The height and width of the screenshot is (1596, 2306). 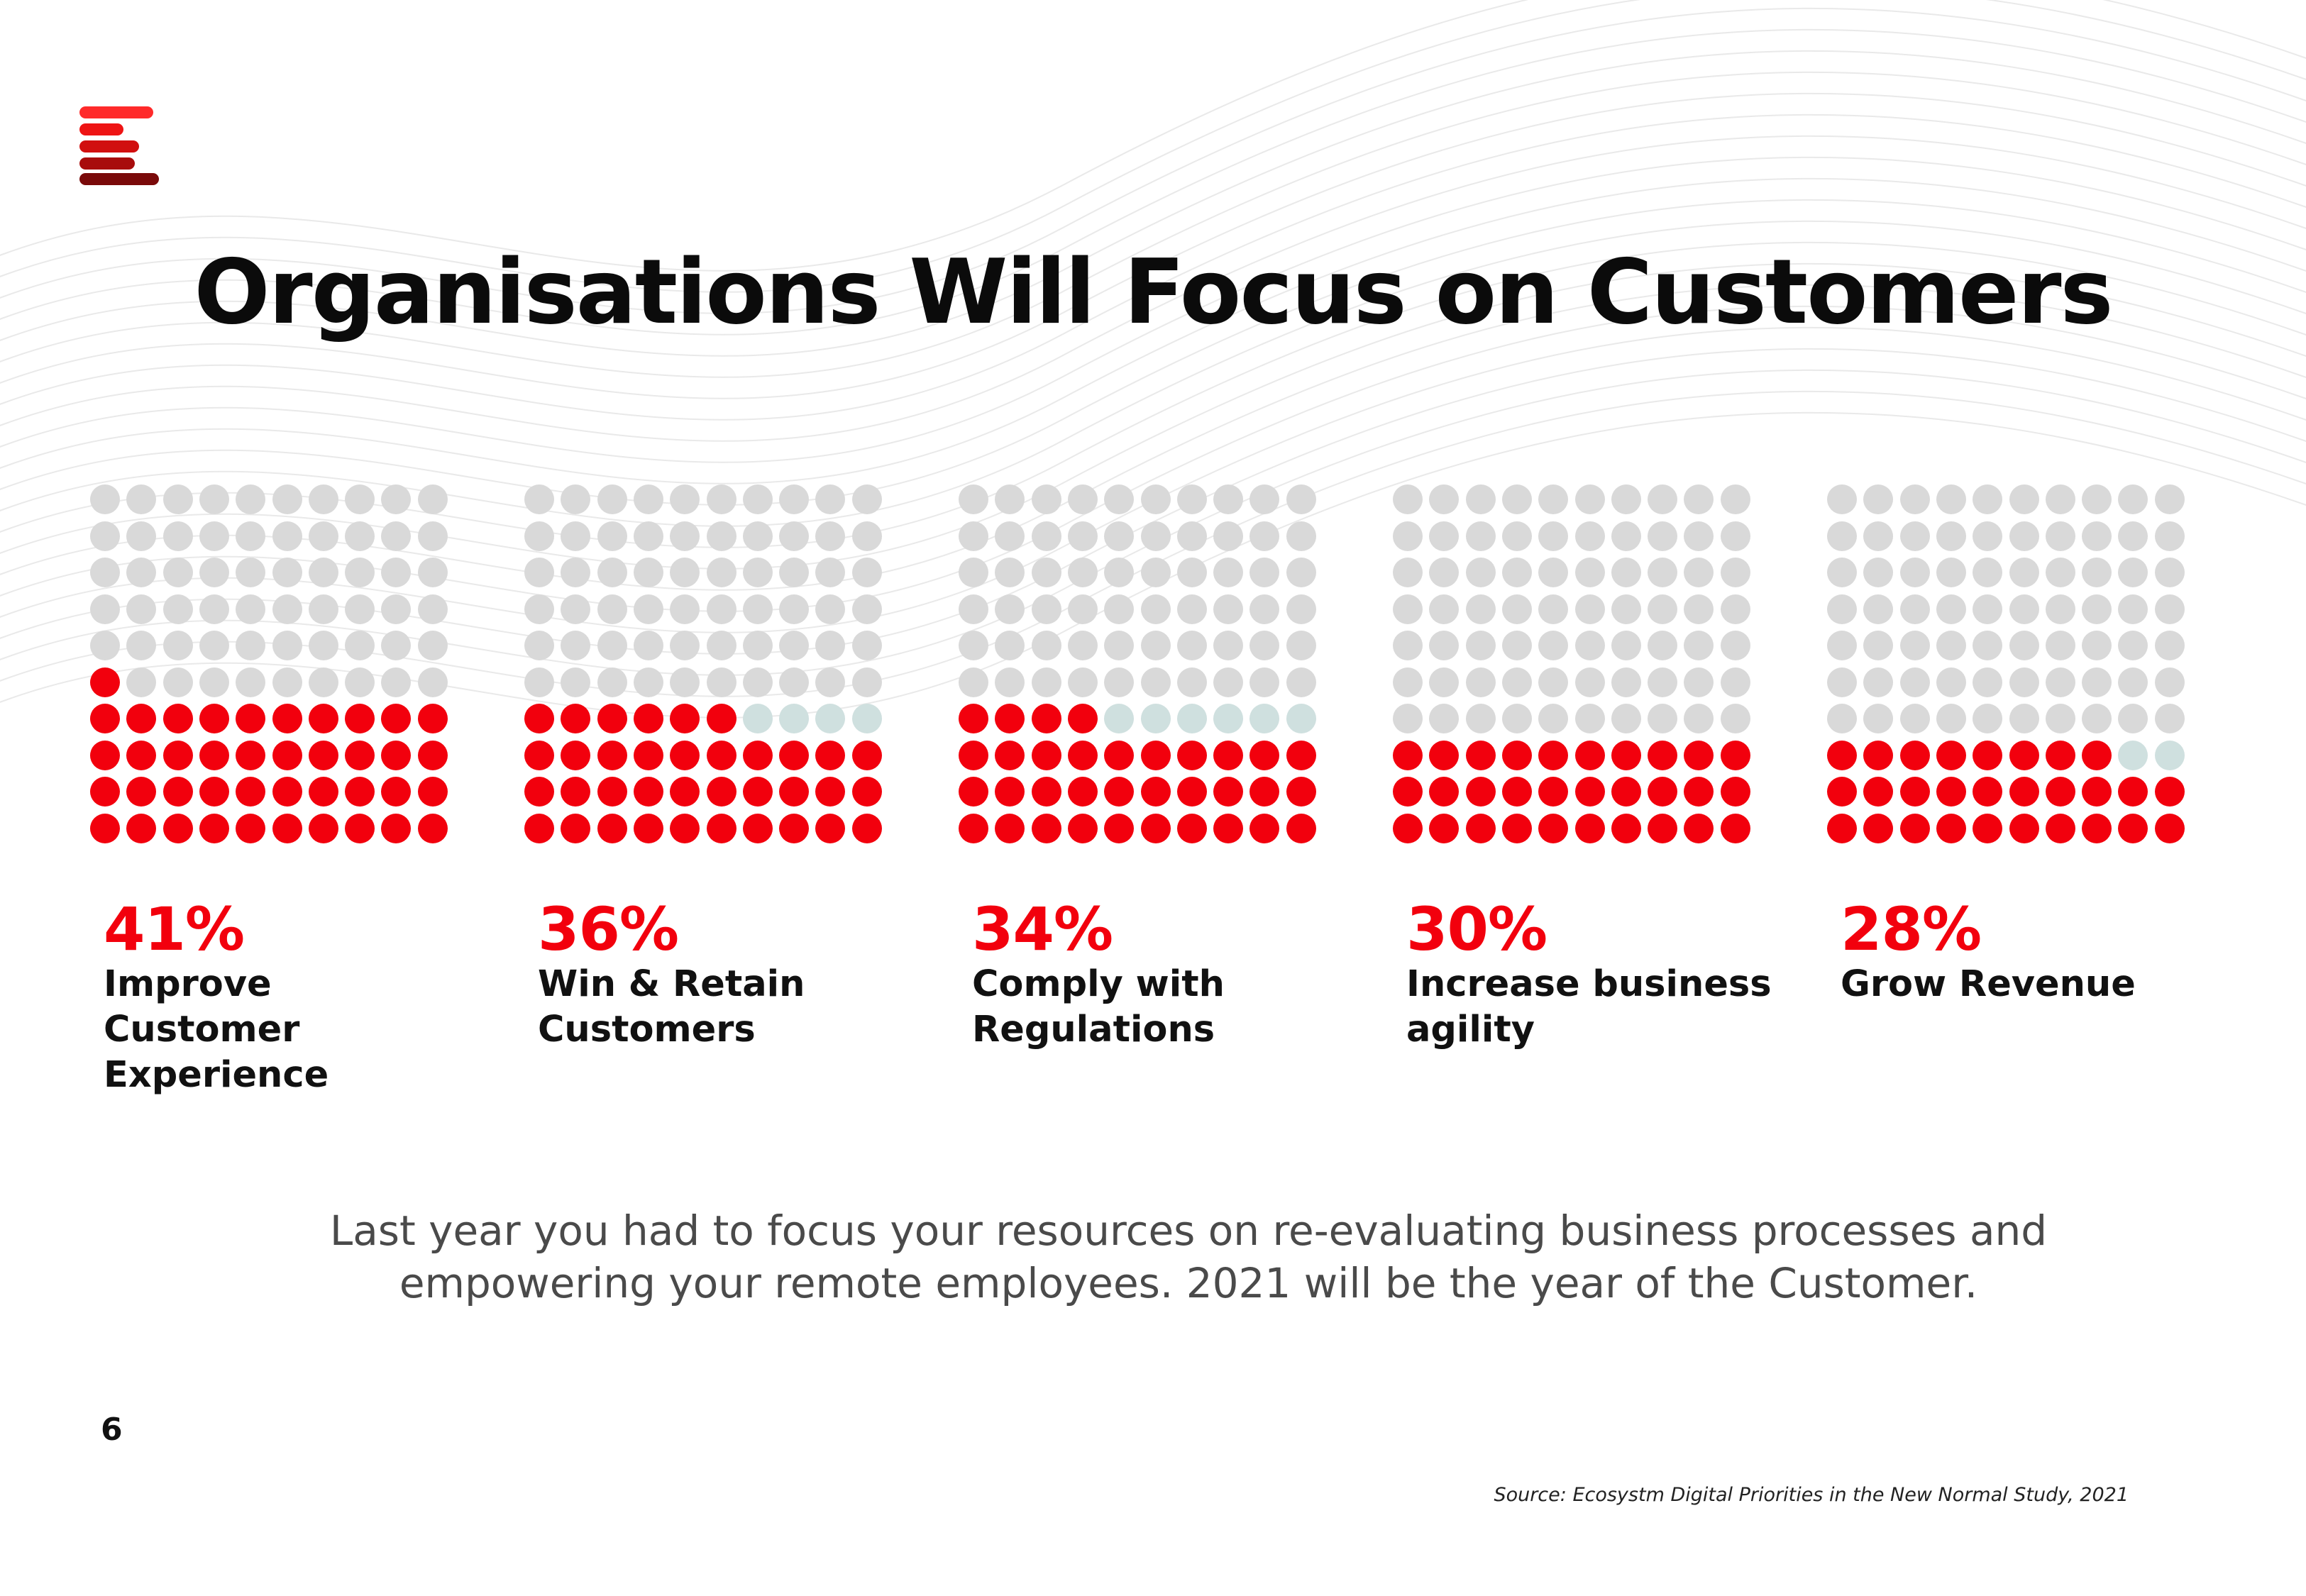 What do you see at coordinates (1989, 984) in the screenshot?
I see `category-label: Grow Revenue` at bounding box center [1989, 984].